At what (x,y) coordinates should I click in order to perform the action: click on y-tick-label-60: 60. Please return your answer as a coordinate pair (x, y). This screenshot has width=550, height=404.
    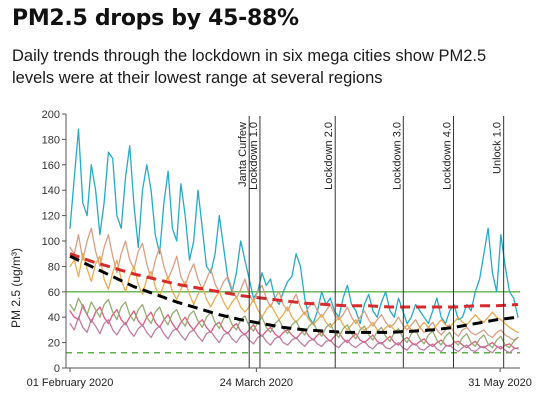
    Looking at the image, I should click on (54, 293).